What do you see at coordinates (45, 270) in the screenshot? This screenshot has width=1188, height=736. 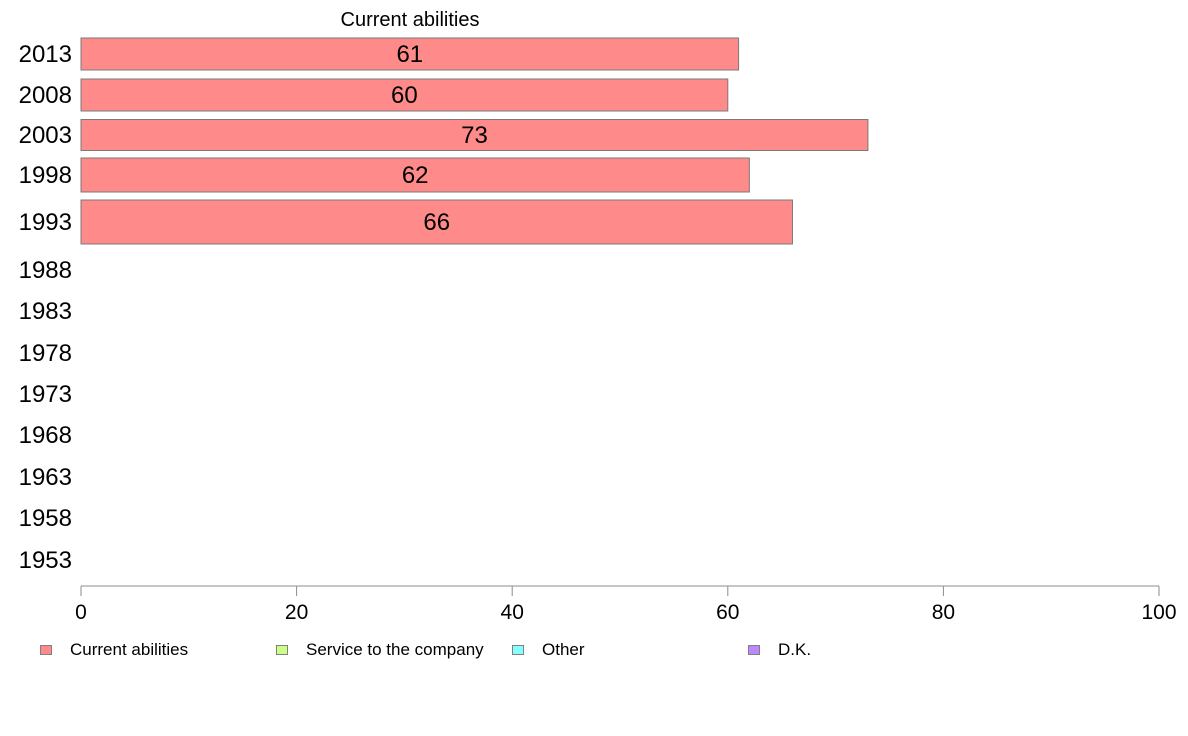 I see `y-tick-label: 1988` at bounding box center [45, 270].